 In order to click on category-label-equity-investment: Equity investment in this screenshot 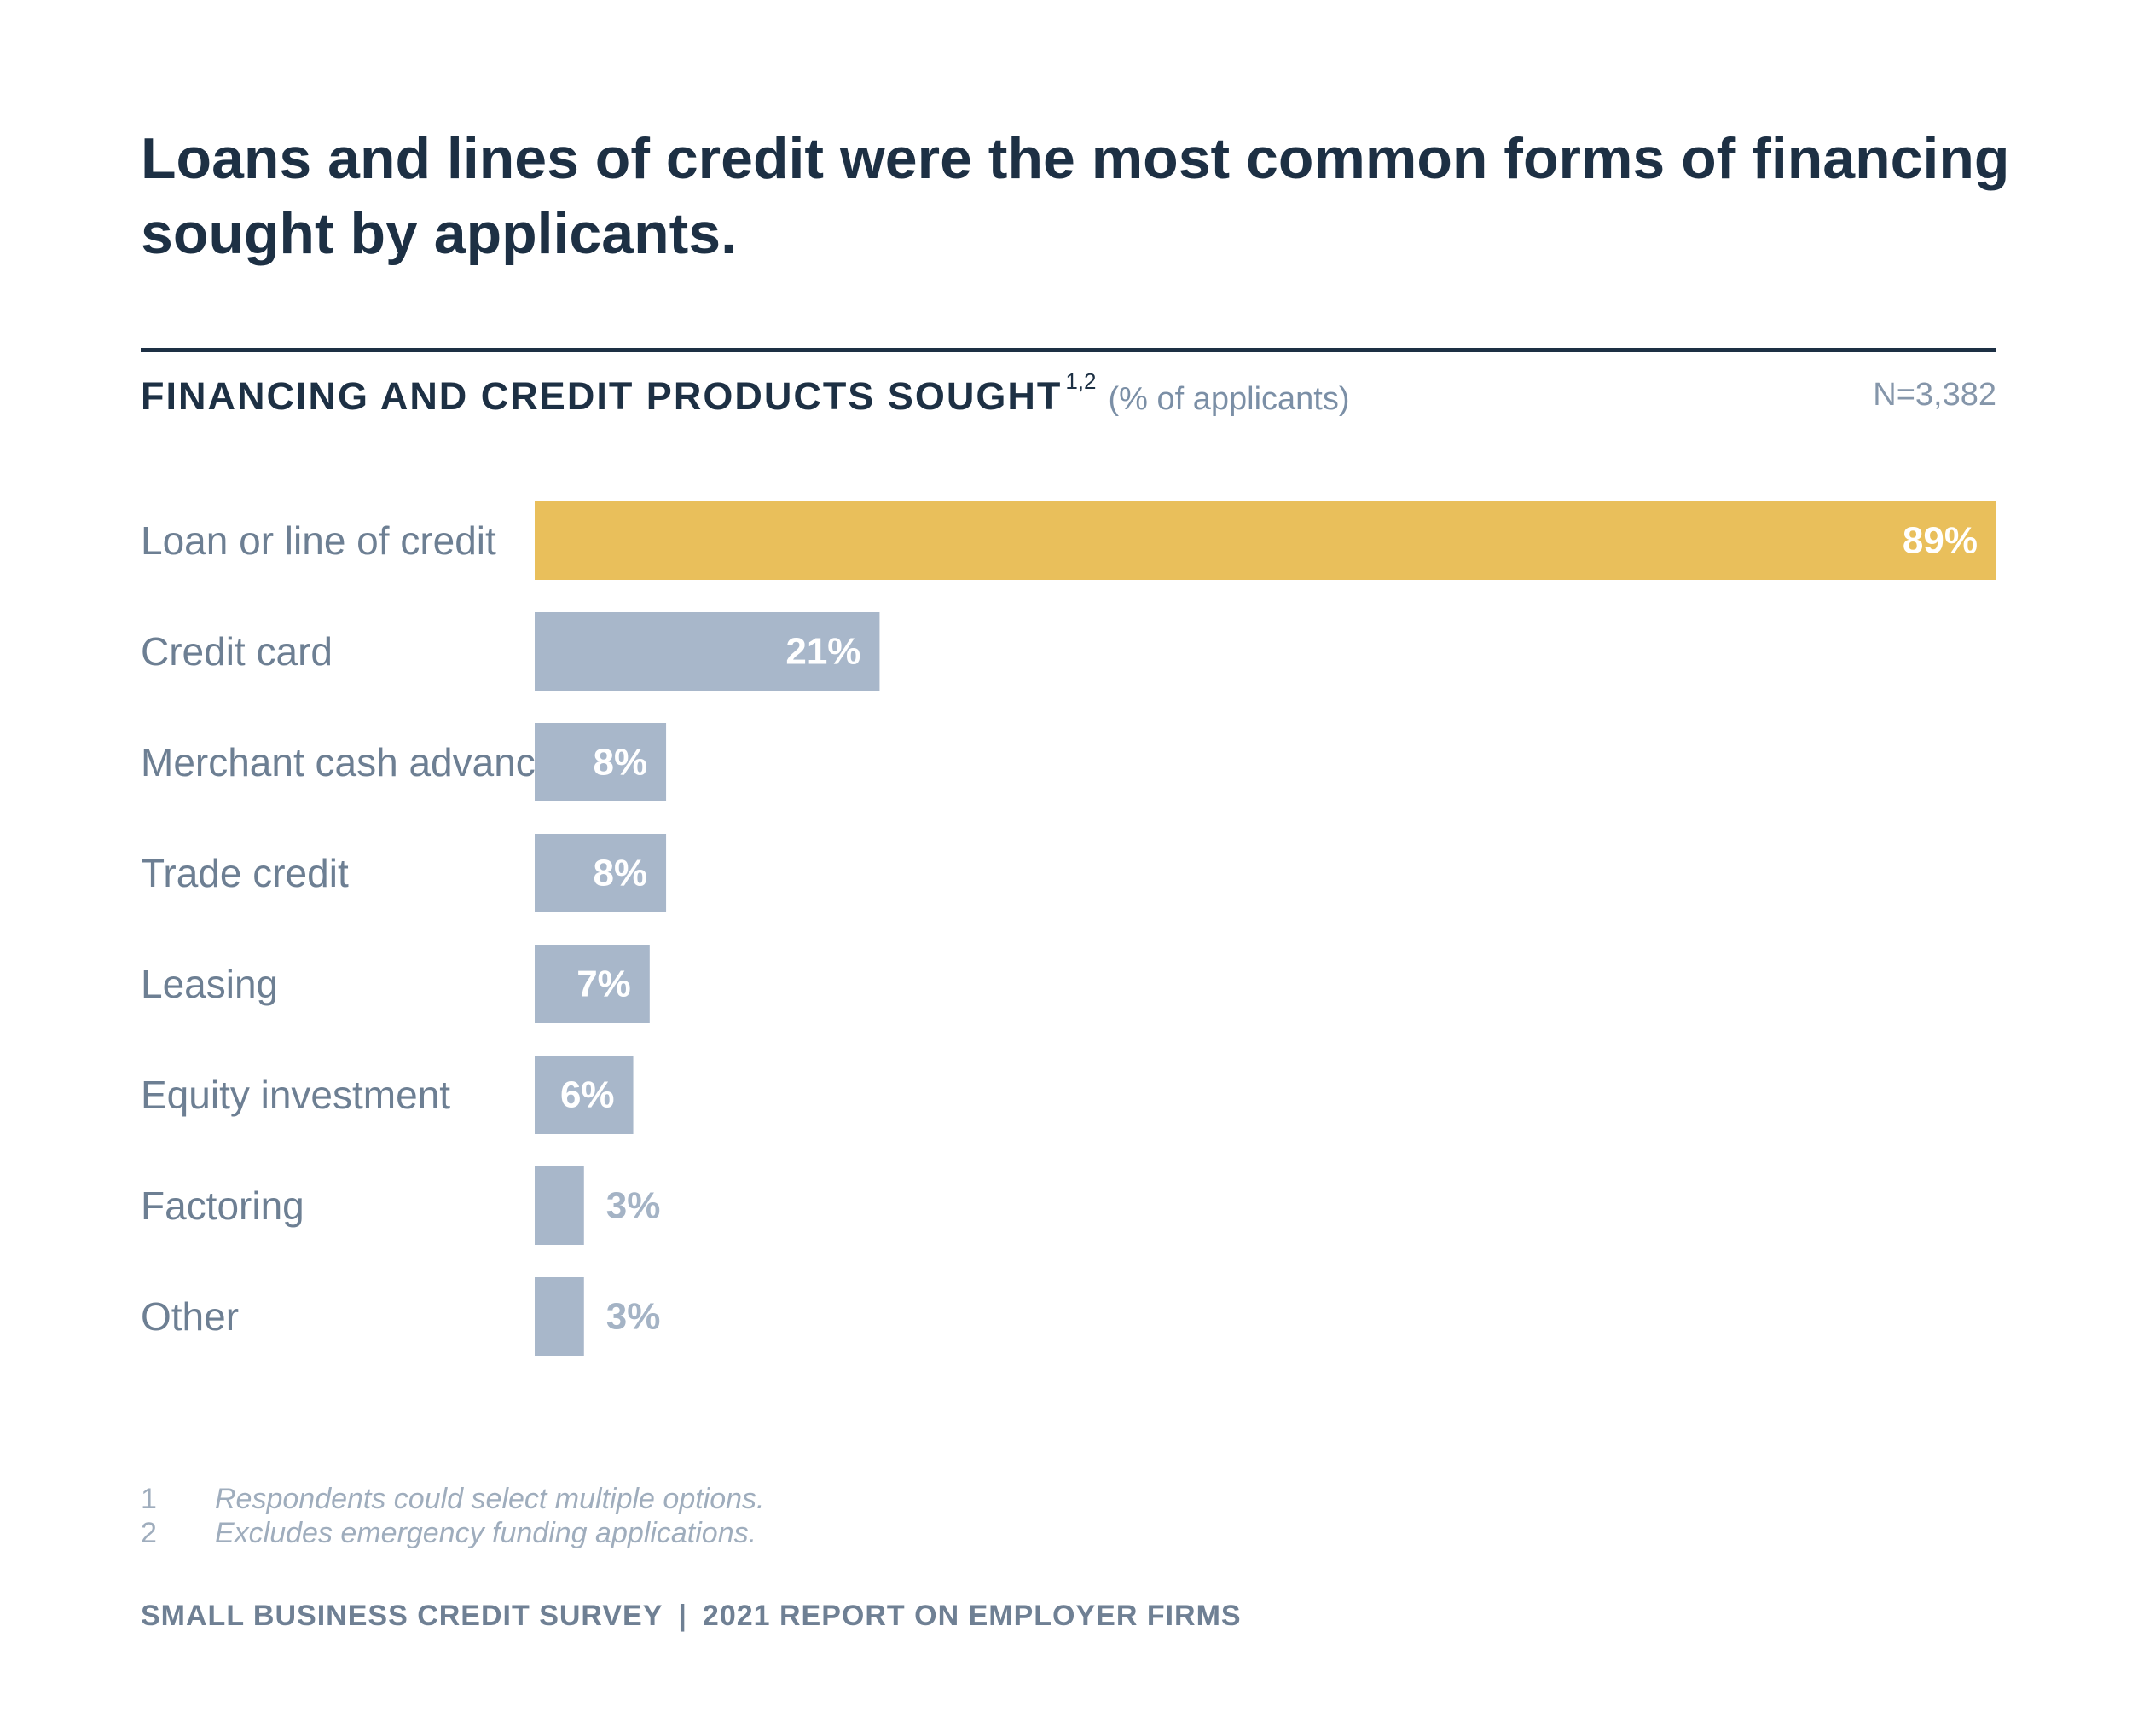, I will do `click(295, 1095)`.